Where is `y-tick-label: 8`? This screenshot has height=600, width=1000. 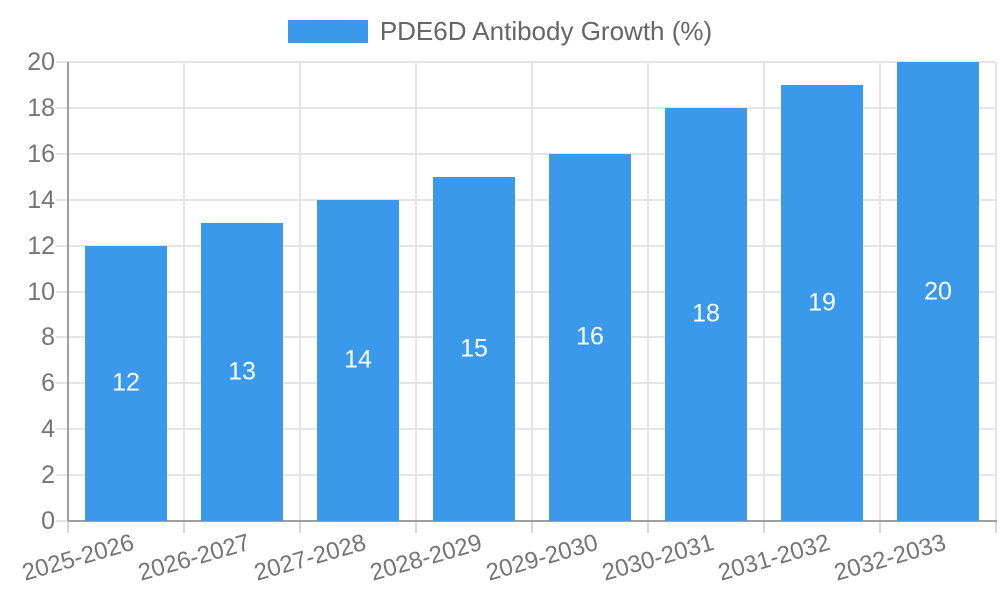 y-tick-label: 8 is located at coordinates (48, 337).